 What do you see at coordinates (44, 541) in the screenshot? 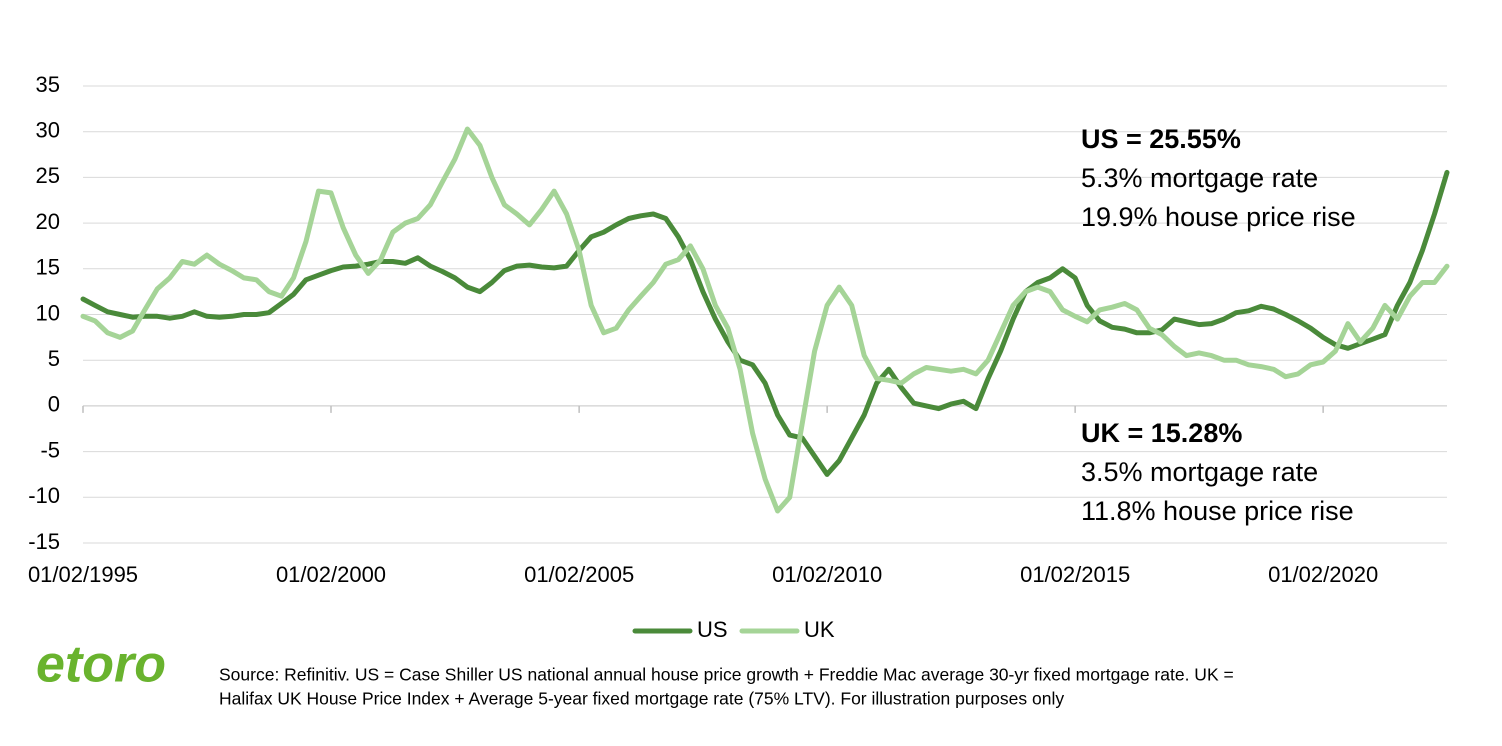
I see `y-tick-label: -15` at bounding box center [44, 541].